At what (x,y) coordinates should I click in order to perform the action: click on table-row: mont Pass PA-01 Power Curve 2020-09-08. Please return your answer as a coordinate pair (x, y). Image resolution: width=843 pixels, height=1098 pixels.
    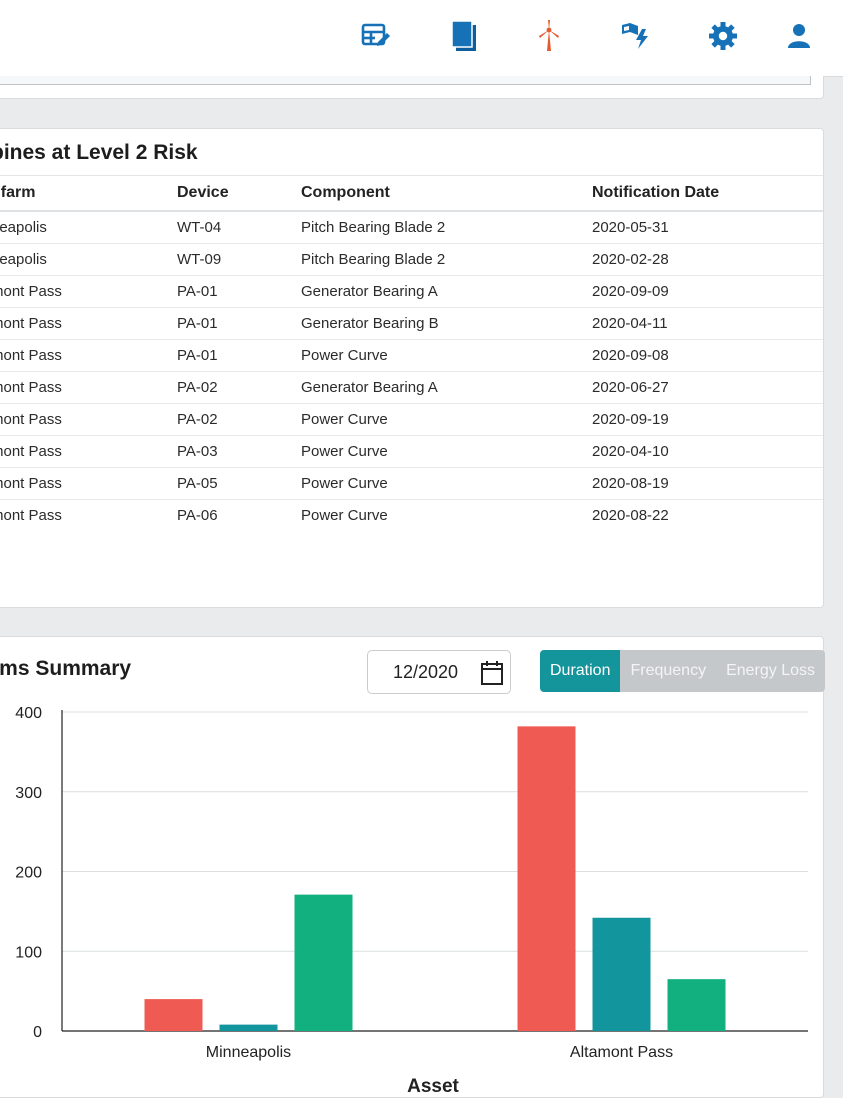
    Looking at the image, I should click on (411, 355).